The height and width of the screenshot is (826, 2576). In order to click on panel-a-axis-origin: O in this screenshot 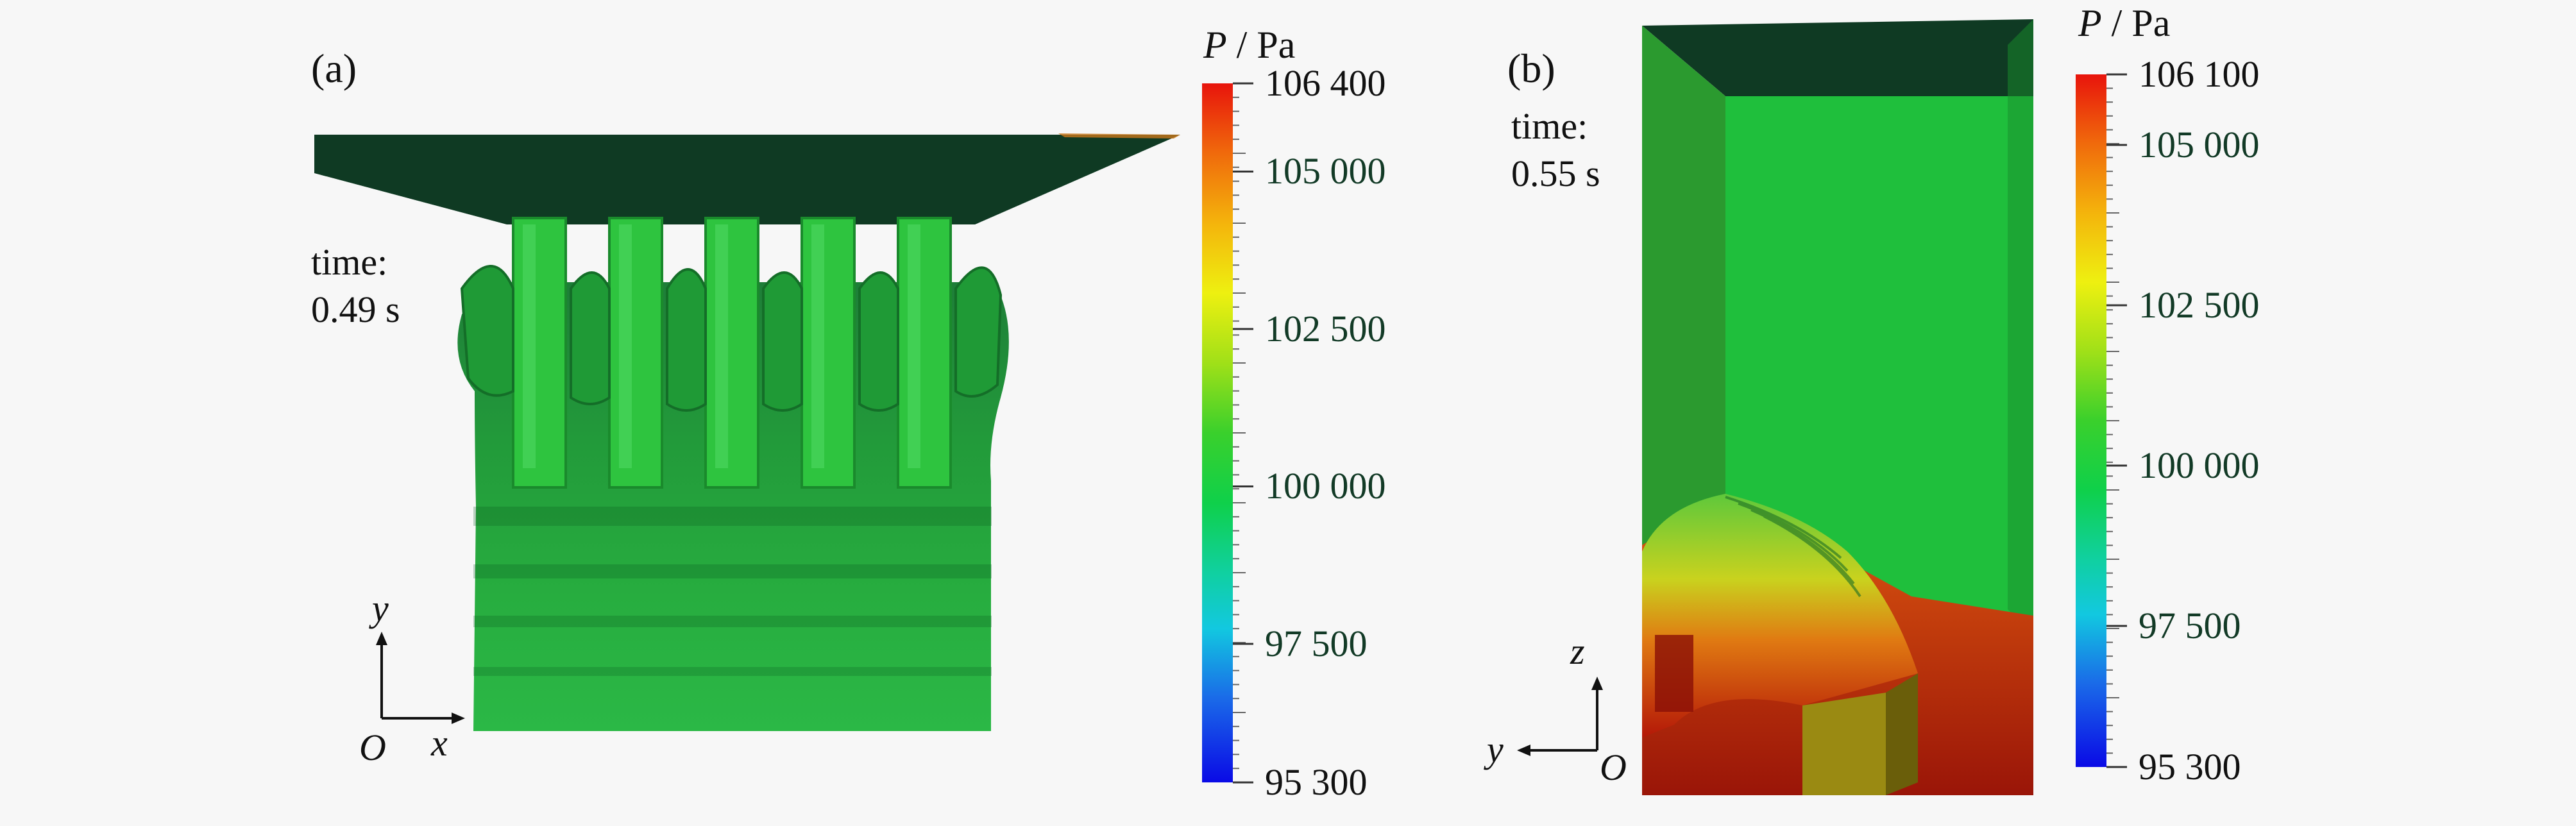, I will do `click(372, 747)`.